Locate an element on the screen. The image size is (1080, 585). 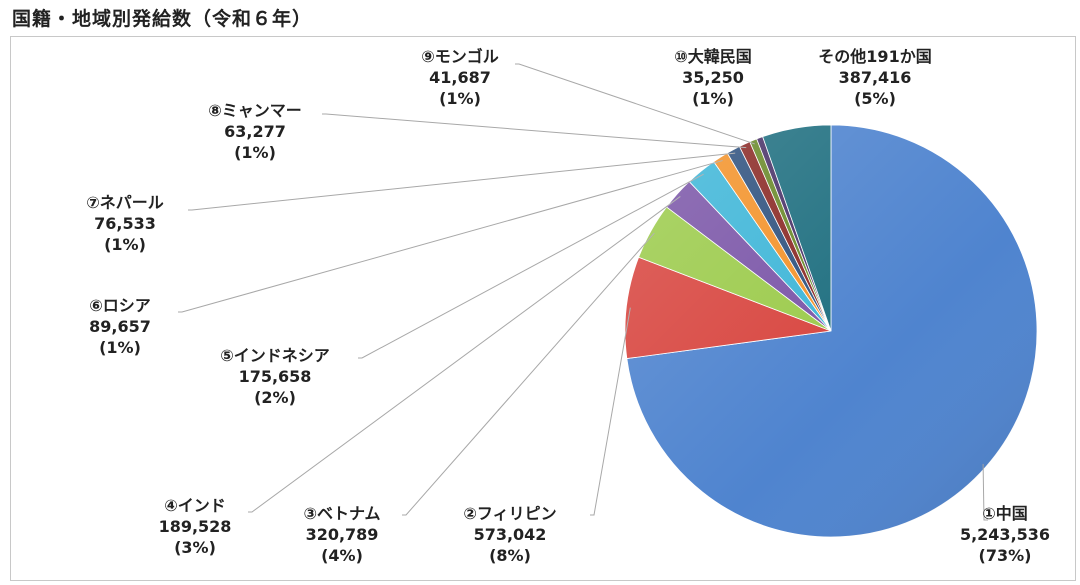
slice-label-vietnam: ③ベトナム 320,789 (4%) is located at coordinates (342, 534).